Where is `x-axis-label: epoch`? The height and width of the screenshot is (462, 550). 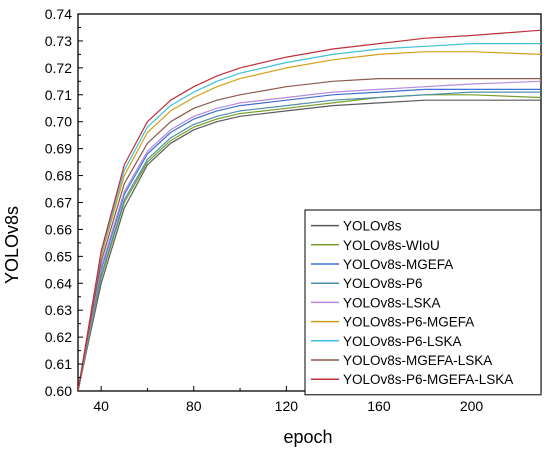
x-axis-label: epoch is located at coordinates (307, 437).